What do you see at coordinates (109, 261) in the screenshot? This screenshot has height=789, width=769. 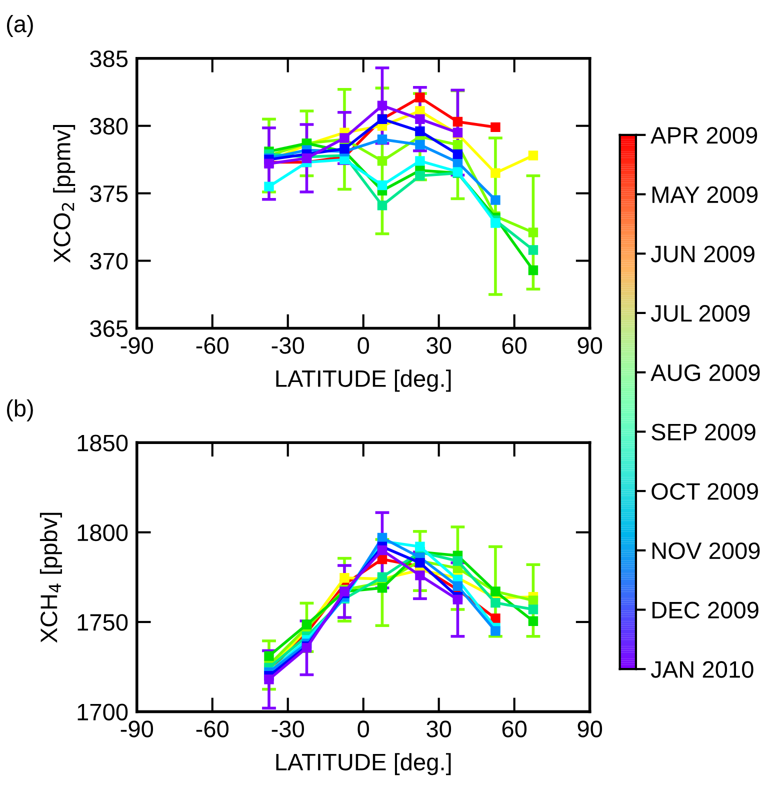 I see `y-tick-label: 370` at bounding box center [109, 261].